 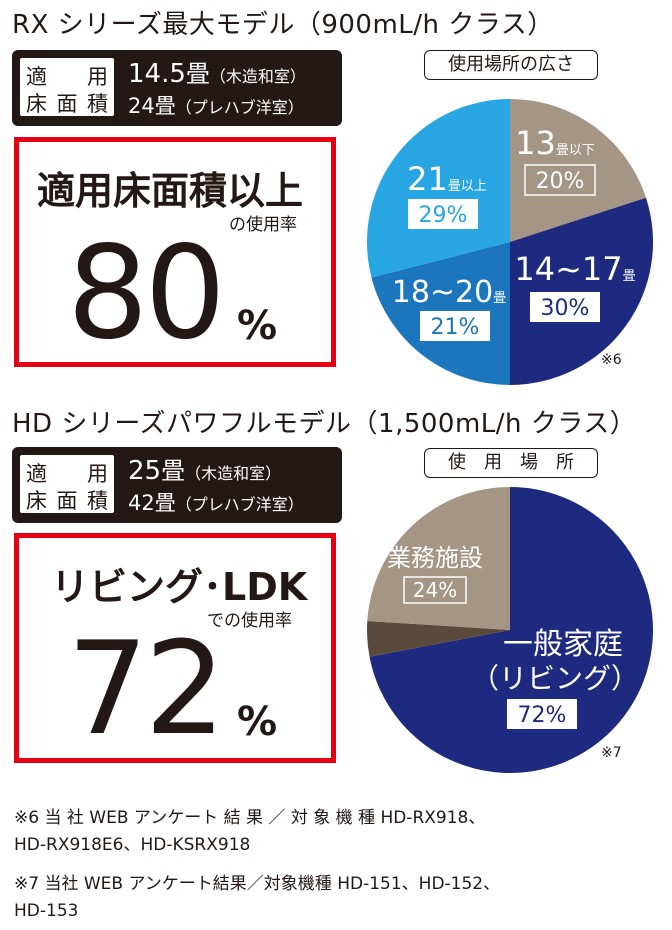 I want to click on footnote-mark-6: ※6, so click(x=611, y=360).